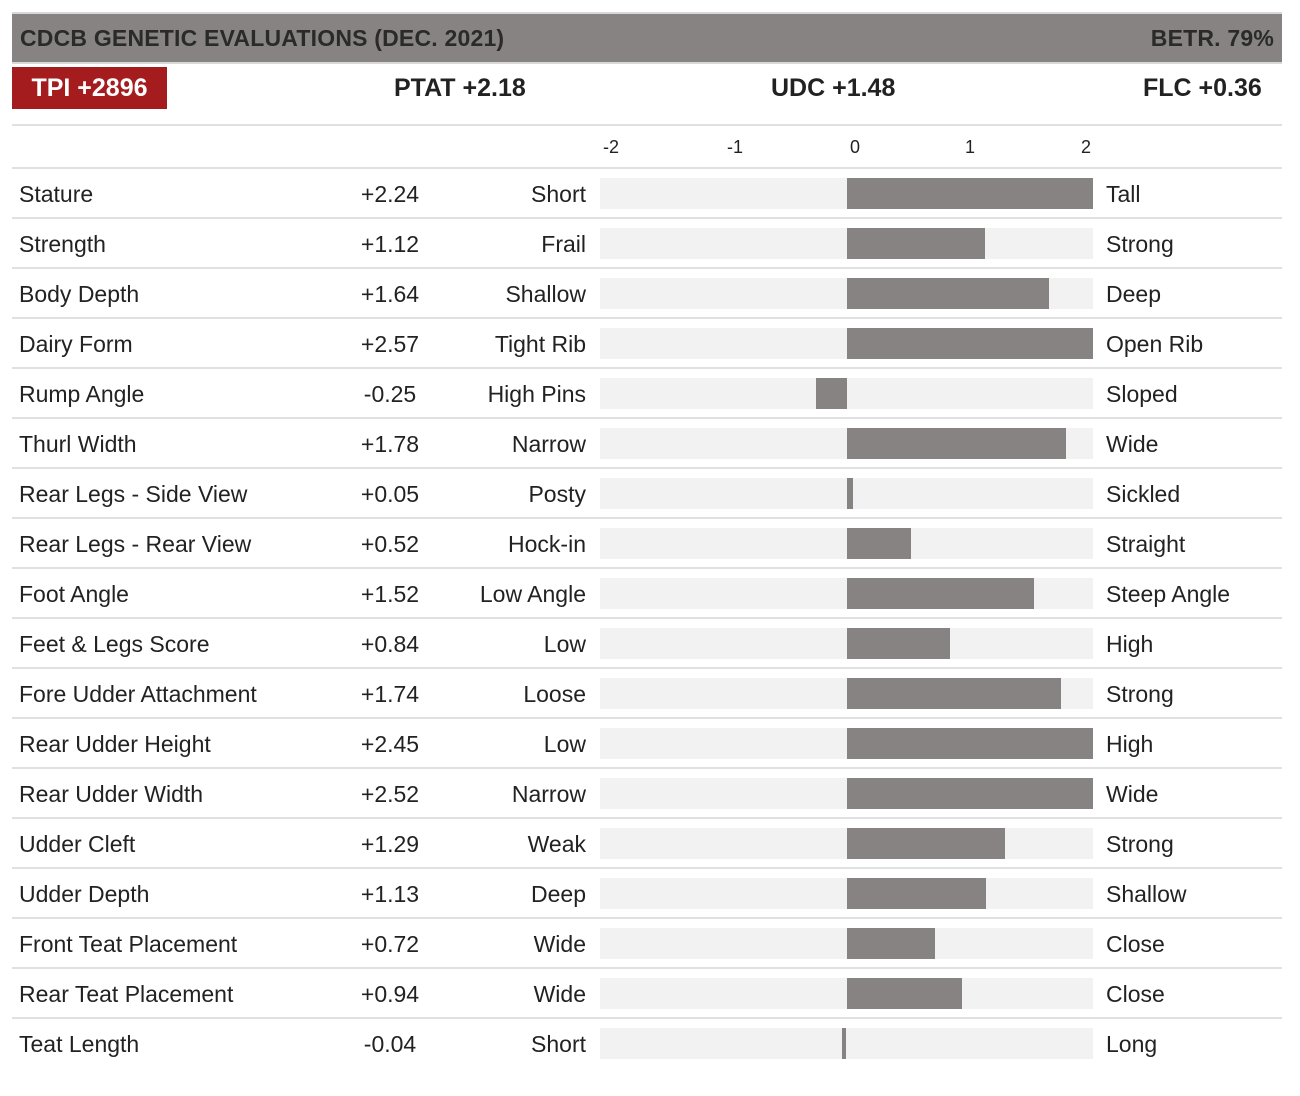  I want to click on trait-value: +2.57, so click(390, 343).